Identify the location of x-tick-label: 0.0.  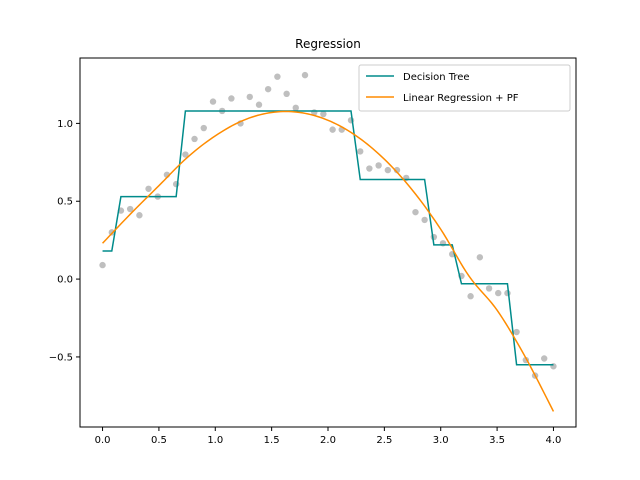
(103, 440).